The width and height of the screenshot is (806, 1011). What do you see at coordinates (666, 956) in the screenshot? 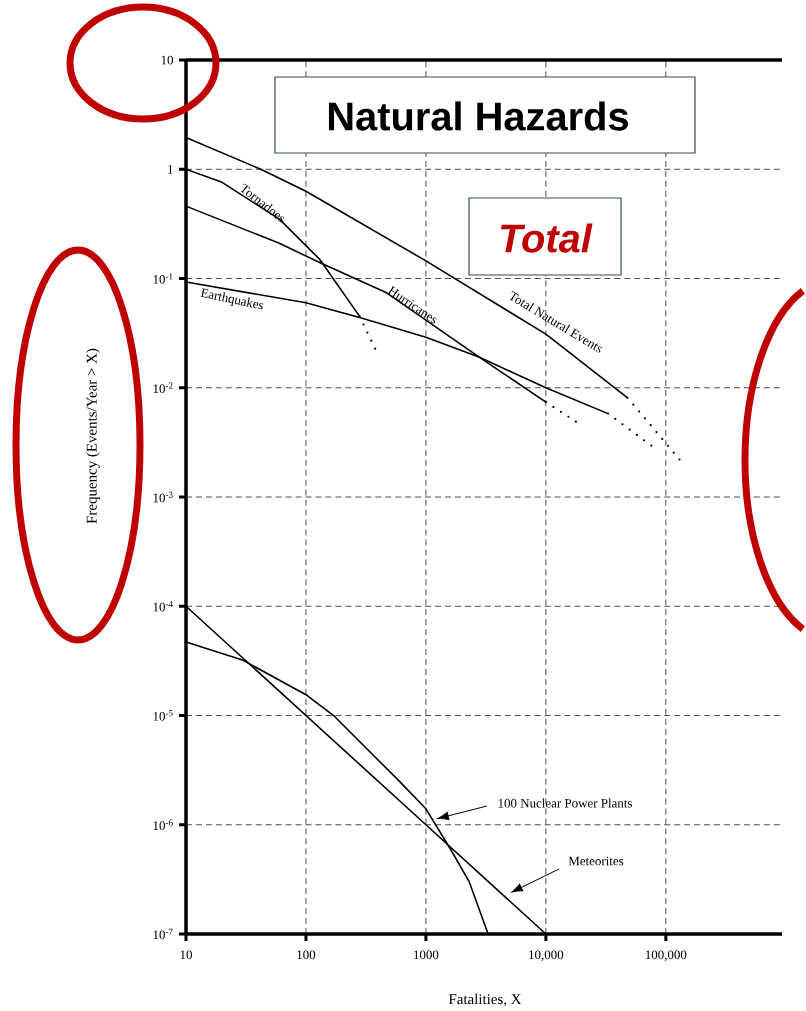
I see `x-tick-label: 100,000` at bounding box center [666, 956].